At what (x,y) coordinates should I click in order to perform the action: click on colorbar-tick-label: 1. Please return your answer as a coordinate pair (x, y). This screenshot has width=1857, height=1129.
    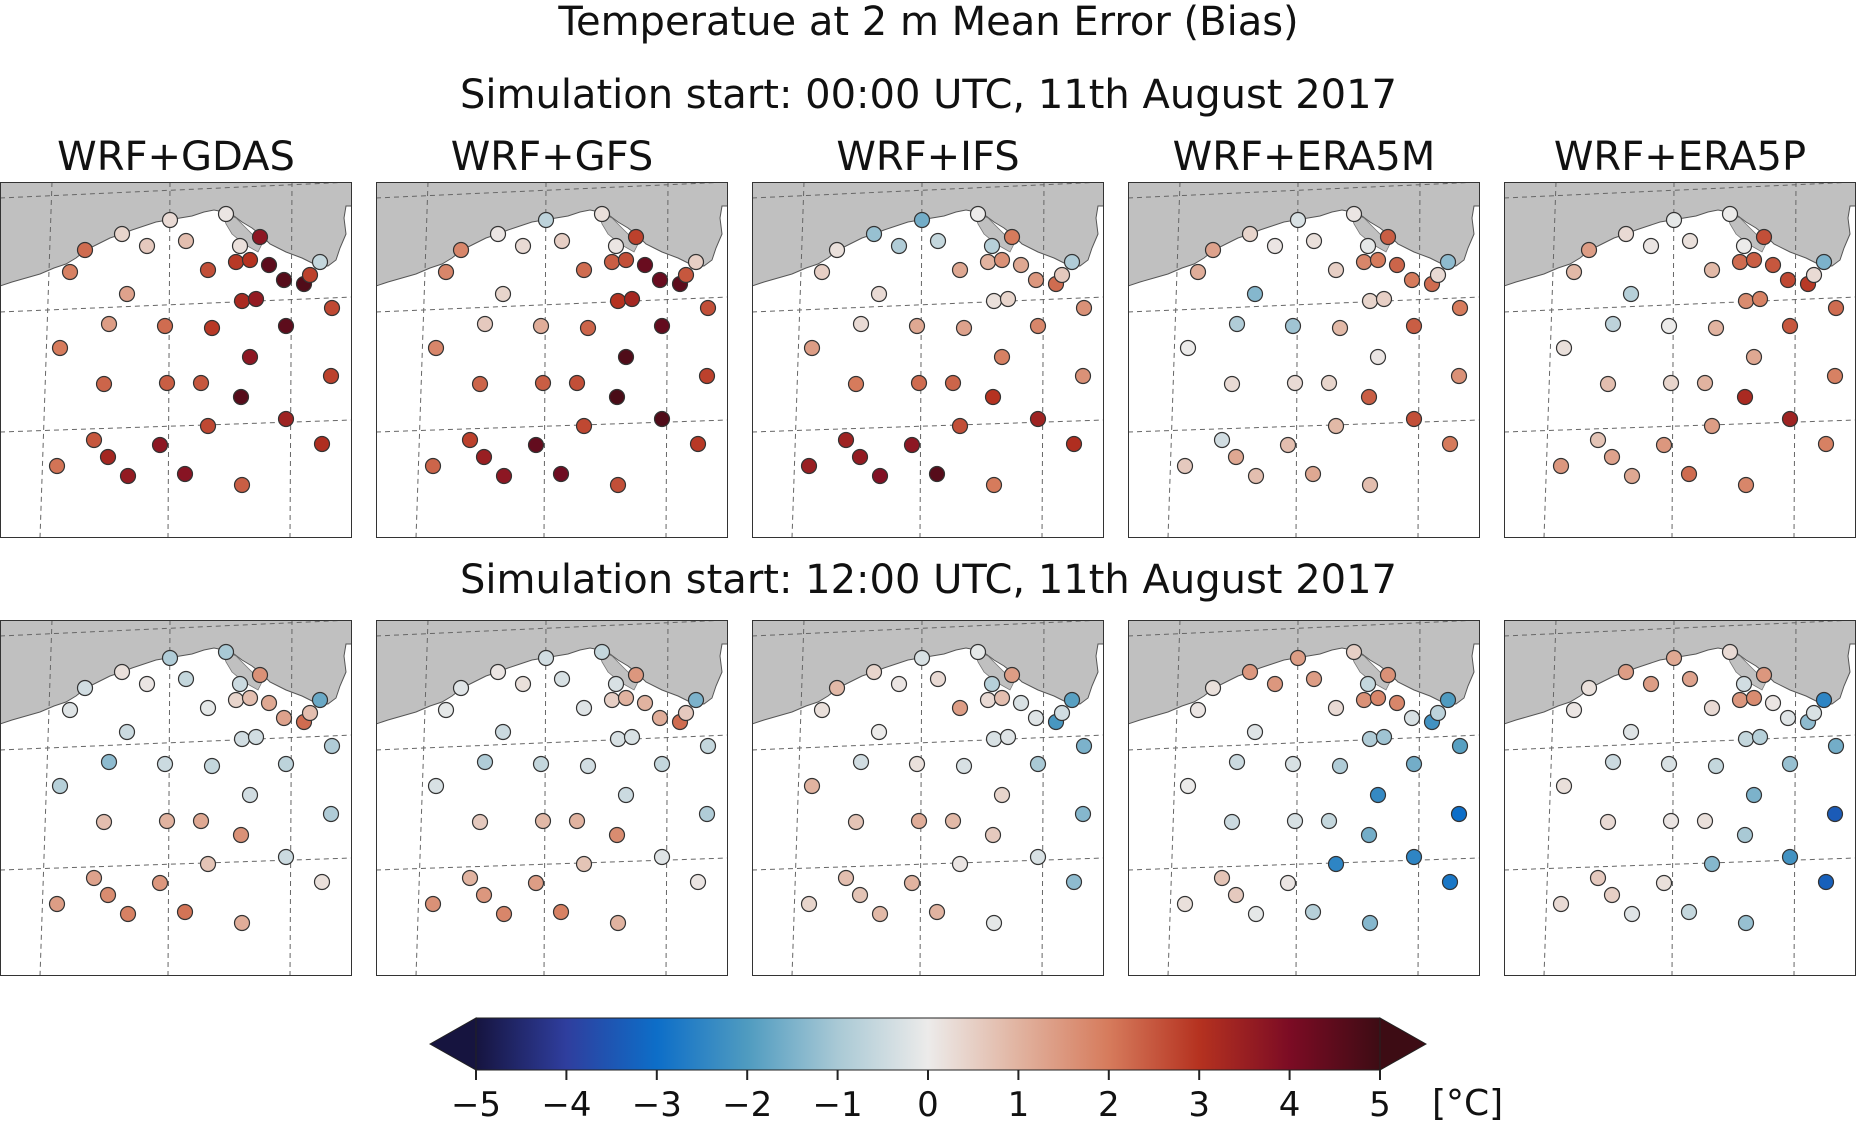
    Looking at the image, I should click on (1019, 1105).